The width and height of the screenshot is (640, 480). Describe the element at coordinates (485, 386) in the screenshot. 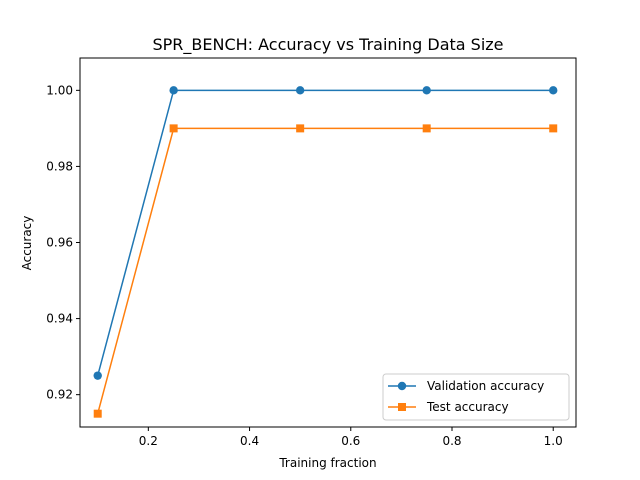

I see `legend-label-0: Validation accuracy` at that location.